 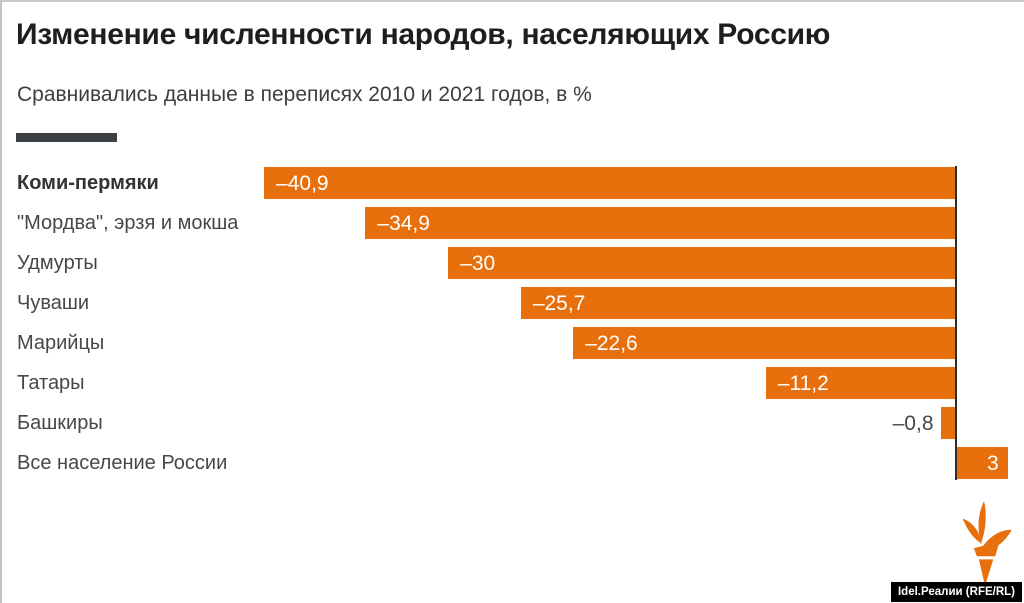 I want to click on category-label: Коми-пермяки, so click(x=88, y=183).